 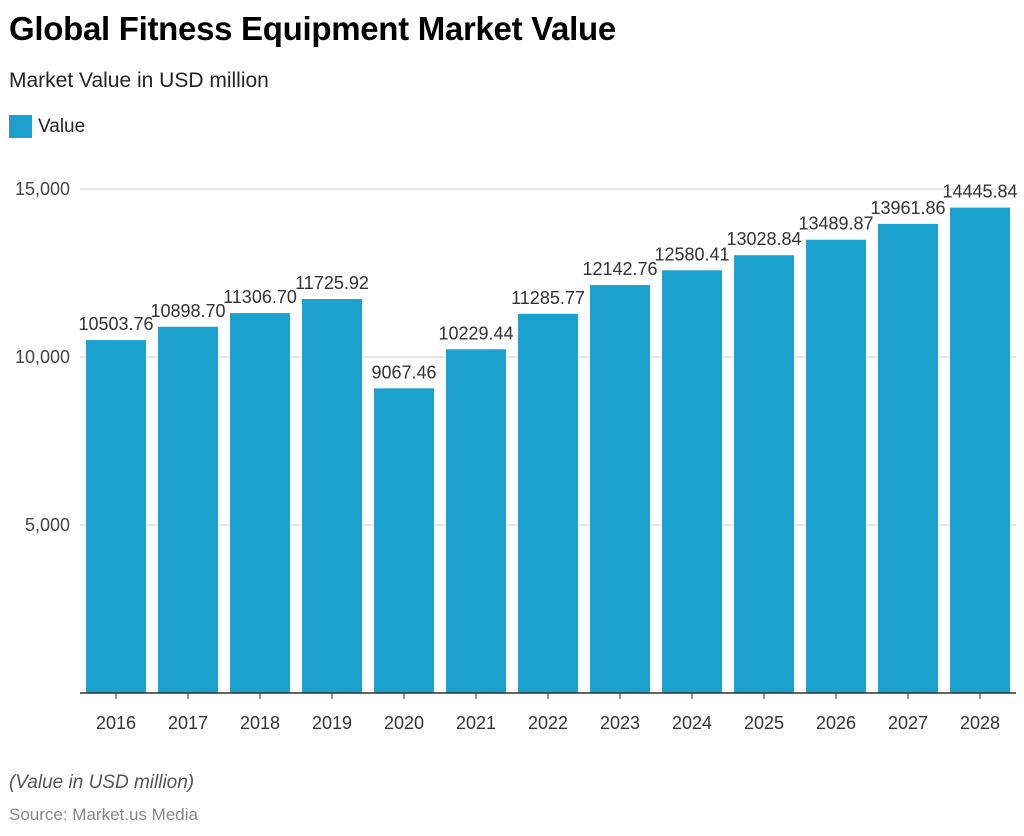 What do you see at coordinates (476, 723) in the screenshot?
I see `x-tick-label: 2021` at bounding box center [476, 723].